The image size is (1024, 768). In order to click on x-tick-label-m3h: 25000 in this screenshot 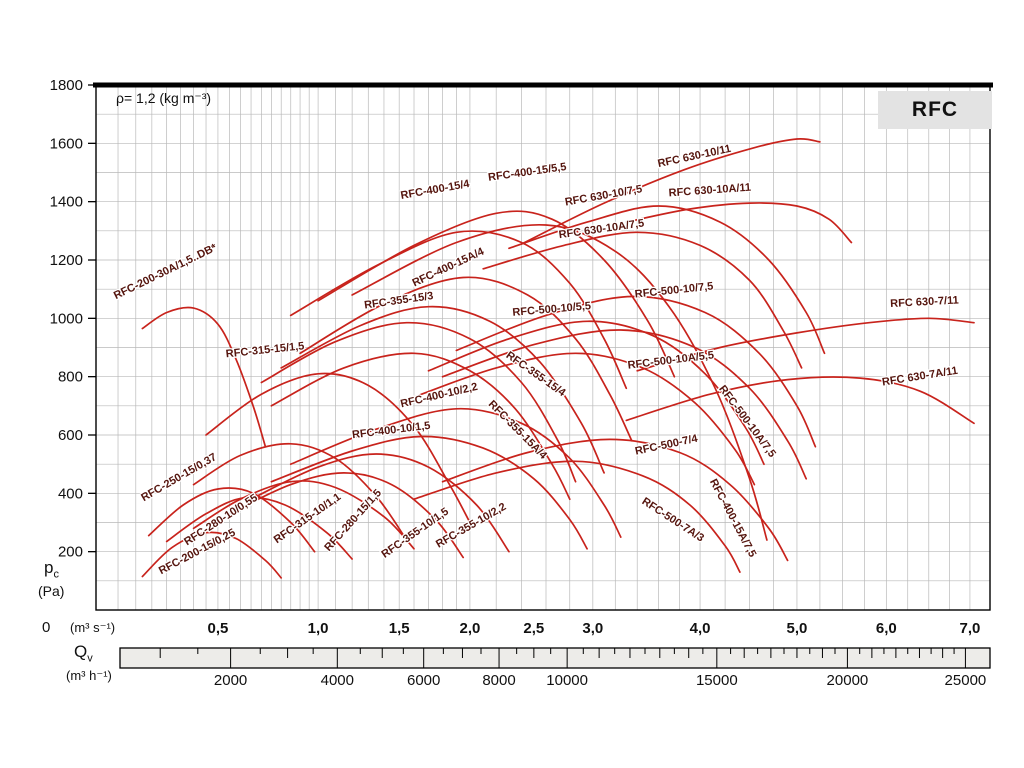, I will do `click(966, 680)`.